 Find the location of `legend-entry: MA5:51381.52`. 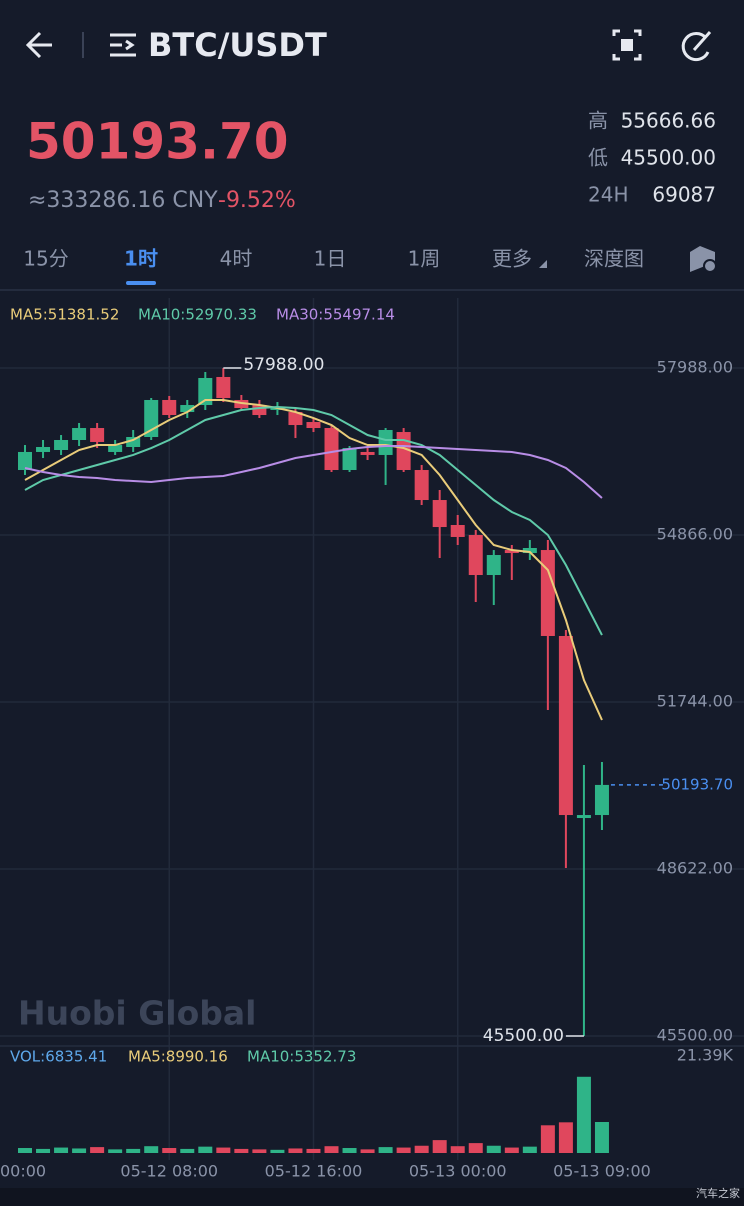

legend-entry: MA5:51381.52 is located at coordinates (64, 315).